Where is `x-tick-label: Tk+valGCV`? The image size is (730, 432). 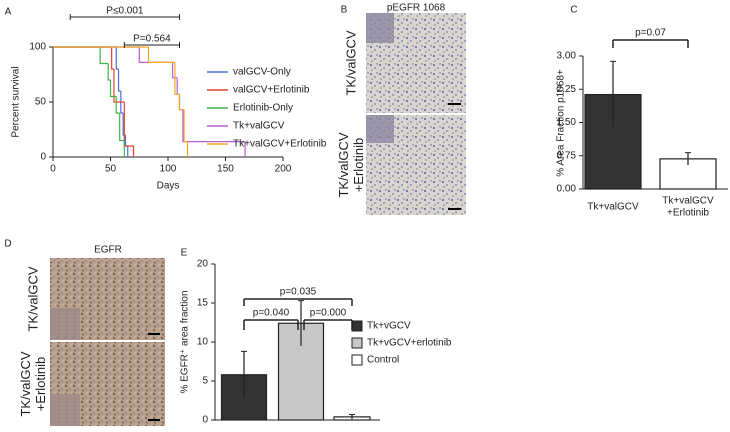 x-tick-label: Tk+valGCV is located at coordinates (613, 207).